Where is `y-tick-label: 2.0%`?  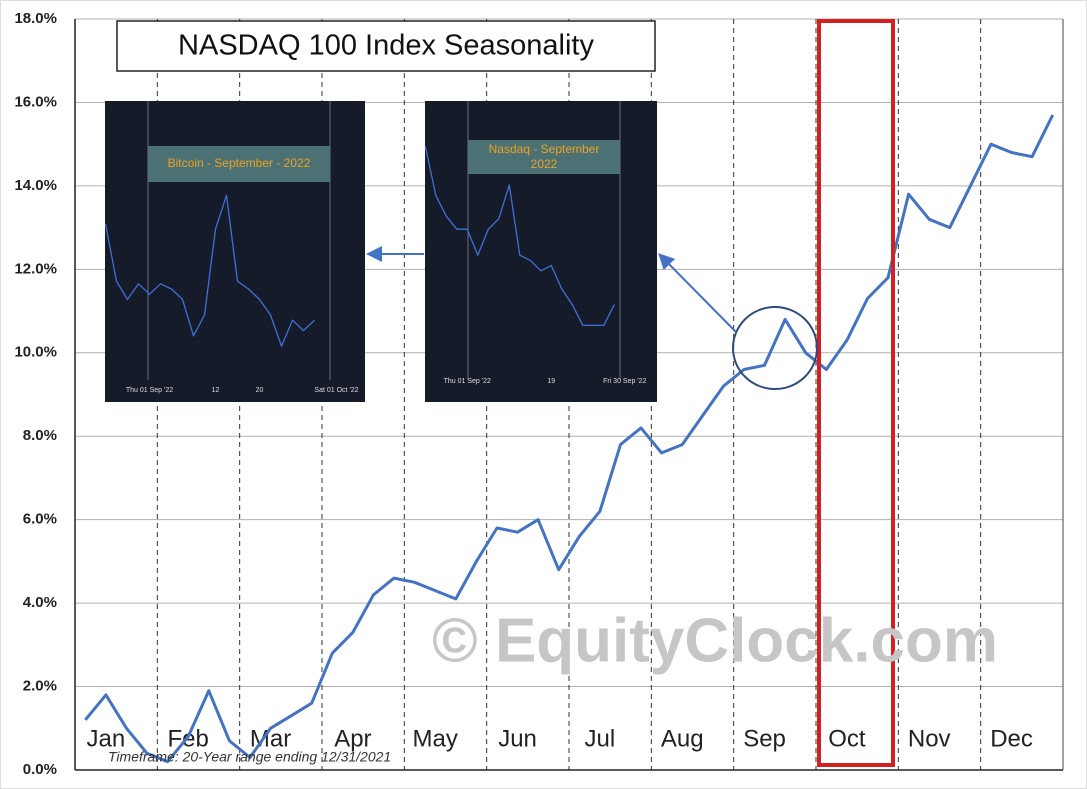
y-tick-label: 2.0% is located at coordinates (40, 686).